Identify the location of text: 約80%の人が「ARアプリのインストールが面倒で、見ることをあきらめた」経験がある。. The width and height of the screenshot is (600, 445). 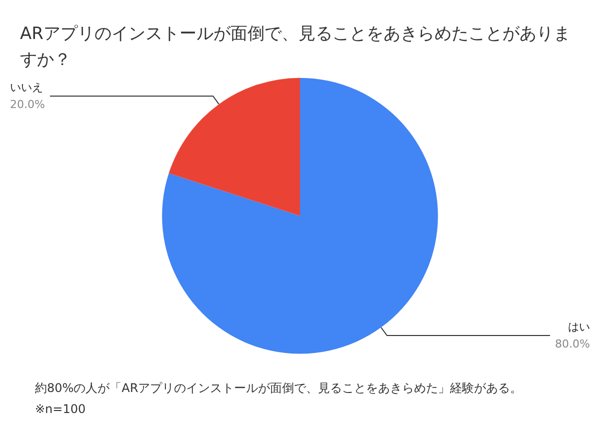
(278, 388).